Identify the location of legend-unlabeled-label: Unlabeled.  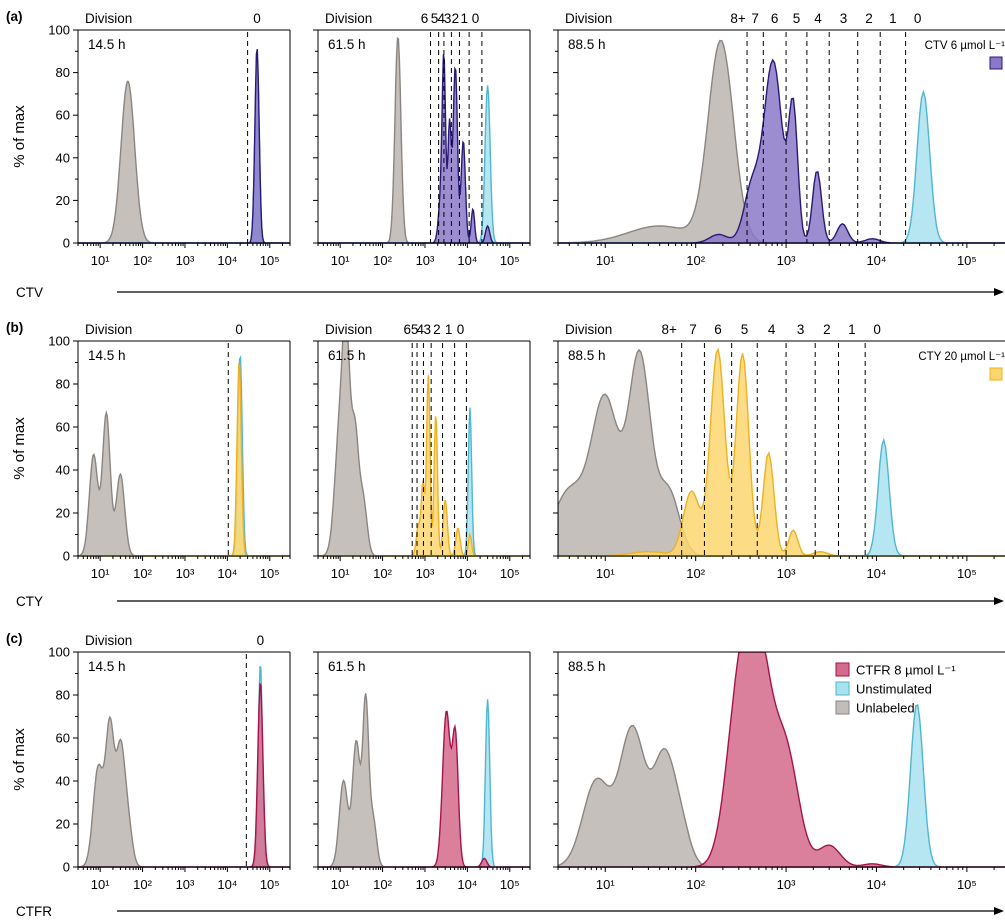
(885, 708).